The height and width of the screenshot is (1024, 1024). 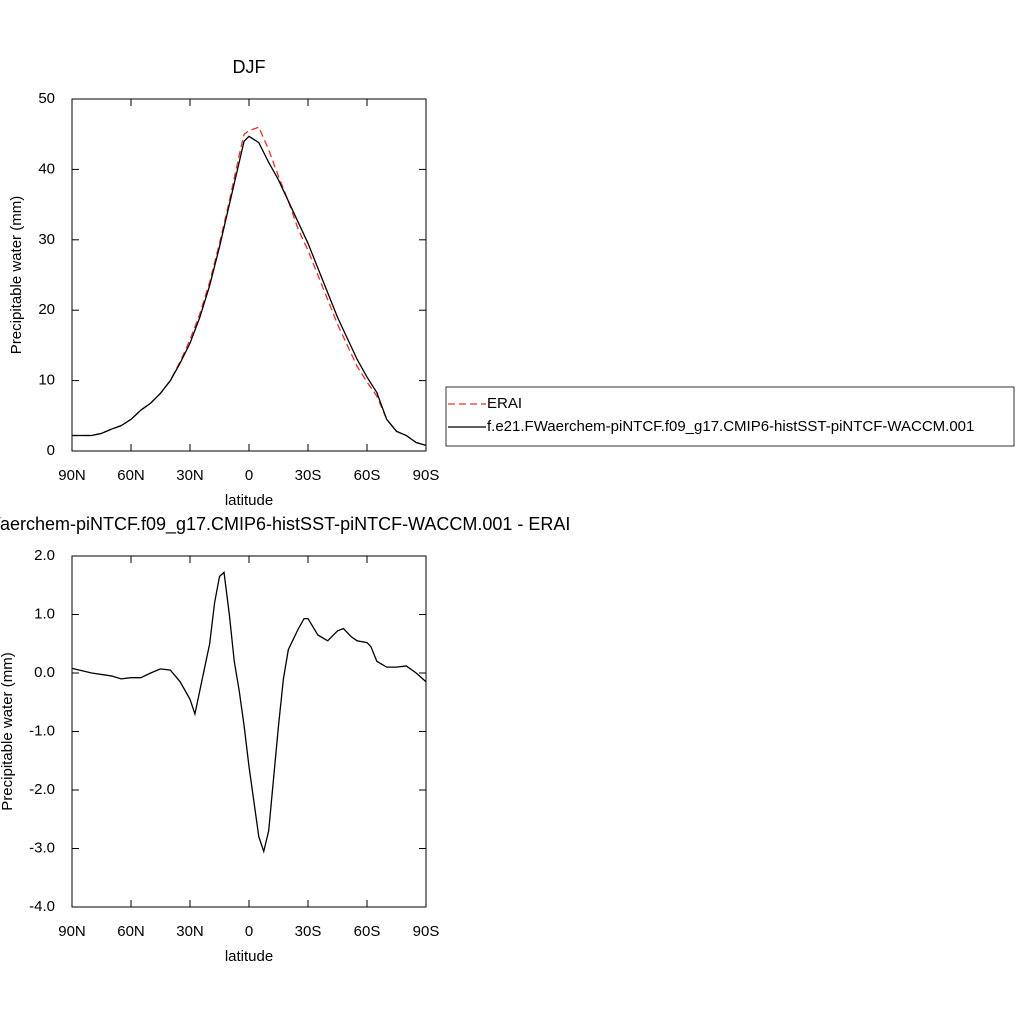 What do you see at coordinates (42, 789) in the screenshot?
I see `y-tick-label: -2.0` at bounding box center [42, 789].